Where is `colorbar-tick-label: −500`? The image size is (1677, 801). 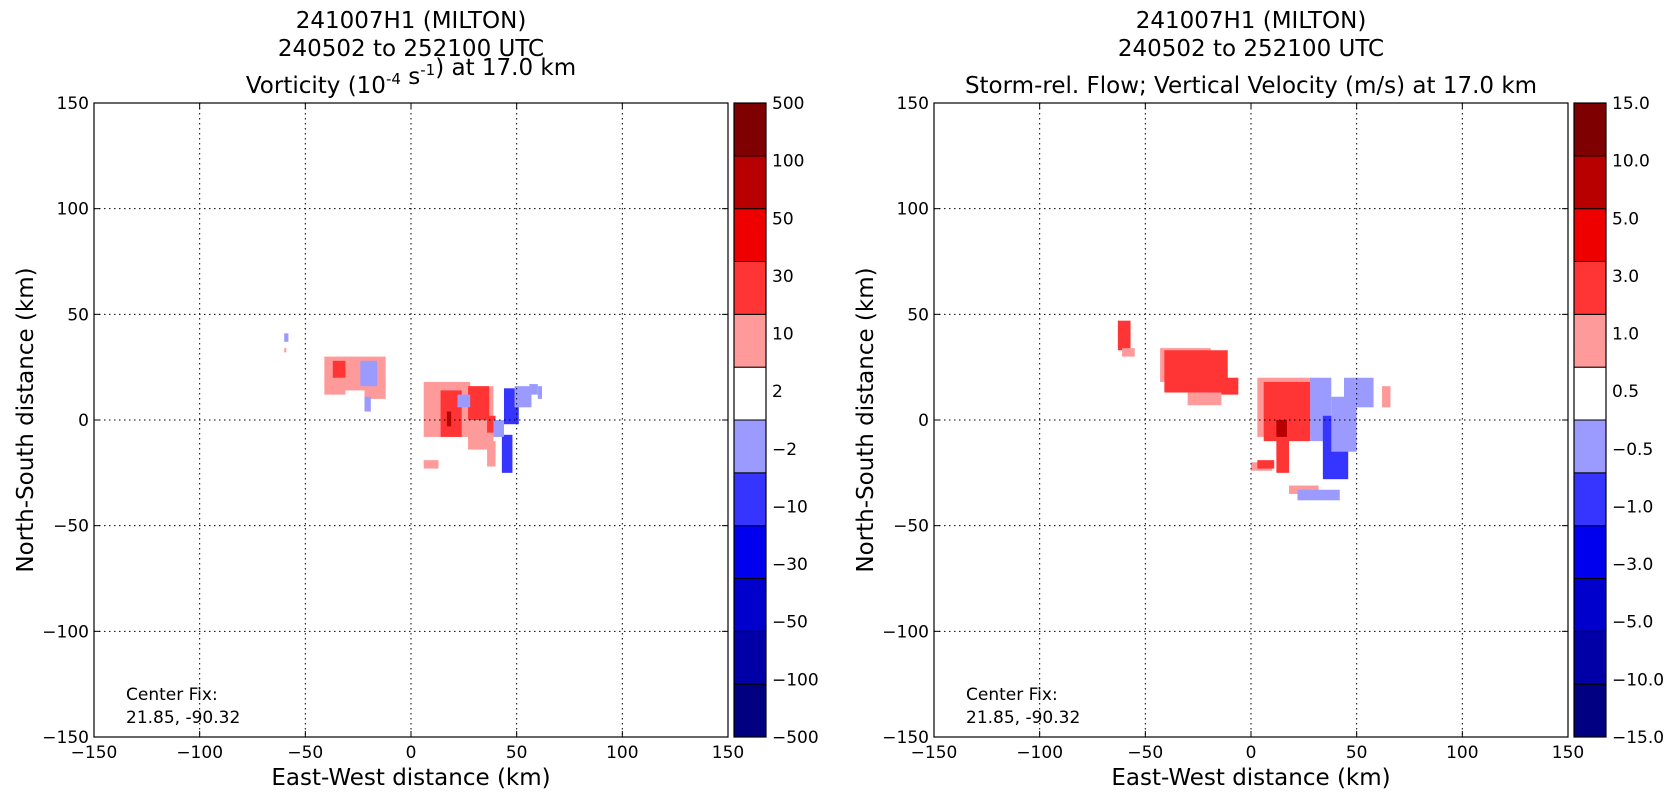 colorbar-tick-label: −500 is located at coordinates (795, 738).